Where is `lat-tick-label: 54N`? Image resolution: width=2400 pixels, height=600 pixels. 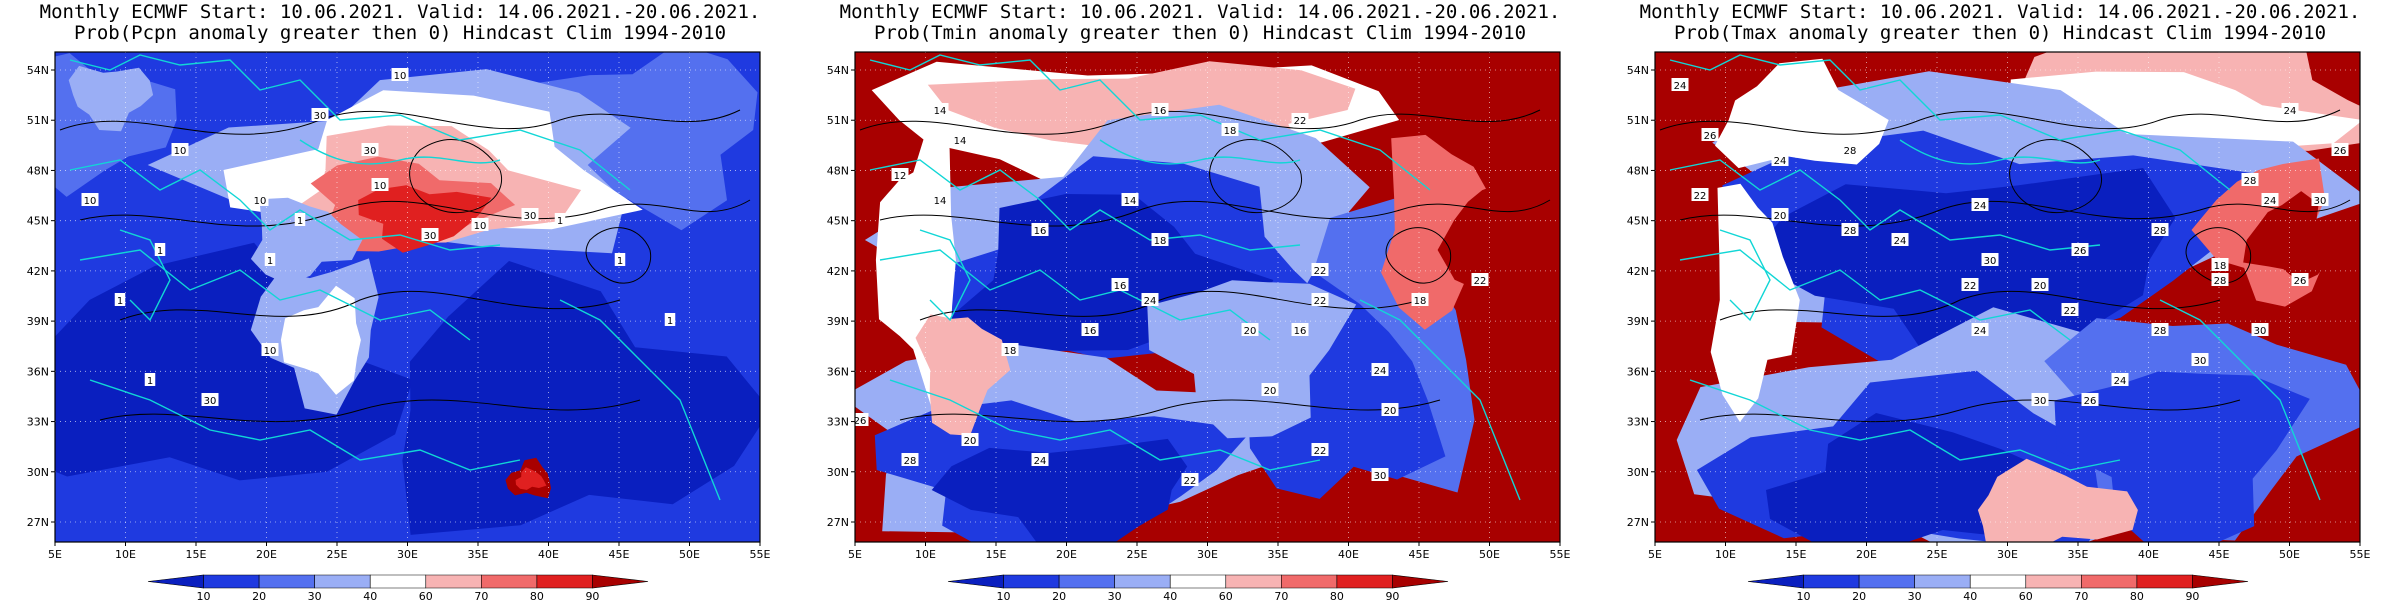 lat-tick-label: 54N is located at coordinates (38, 70).